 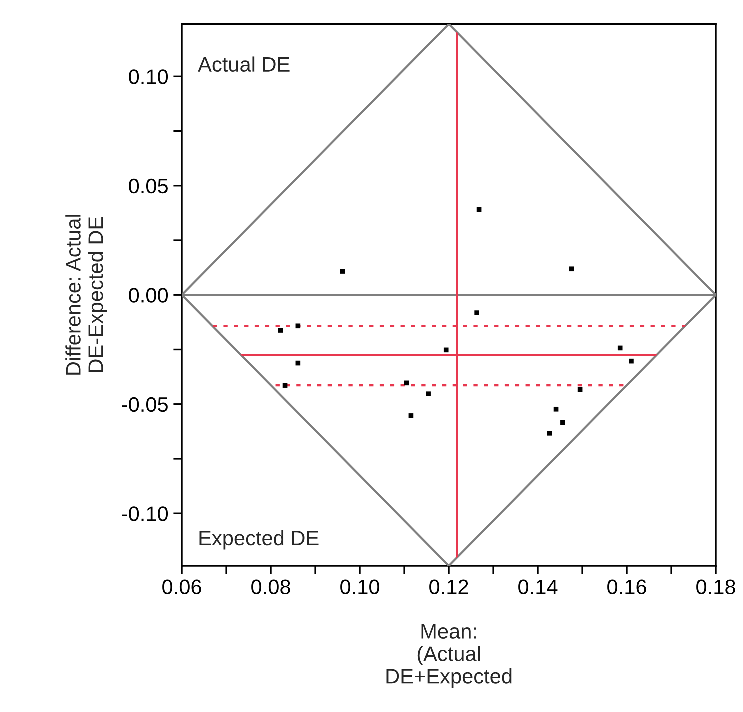 What do you see at coordinates (627, 587) in the screenshot?
I see `x-tick-label: 0.16` at bounding box center [627, 587].